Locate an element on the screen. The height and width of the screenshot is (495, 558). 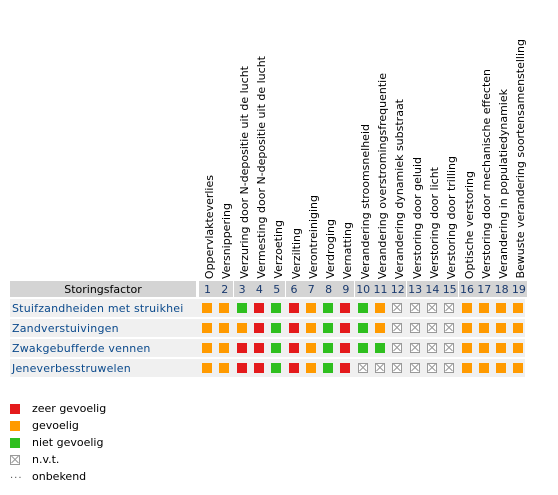
factor-header-18: Verandering in populatiedynamiek is located at coordinates (502, 139).